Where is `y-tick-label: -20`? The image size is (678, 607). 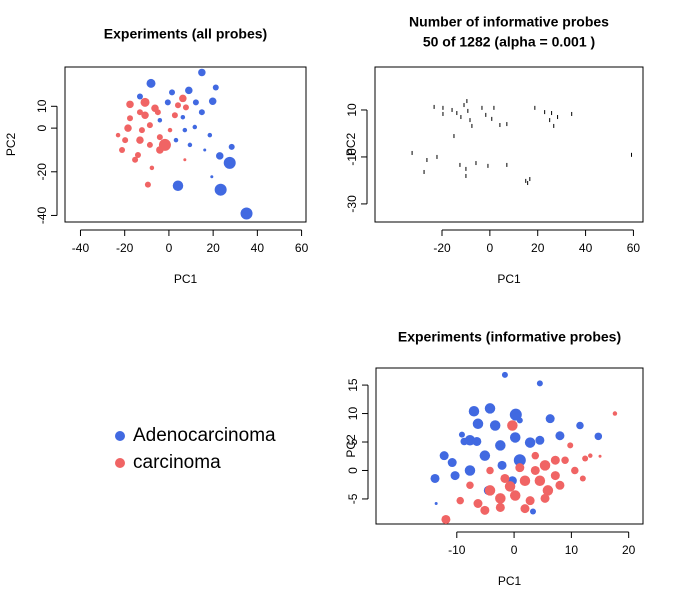
y-tick-label: -20 is located at coordinates (42, 172).